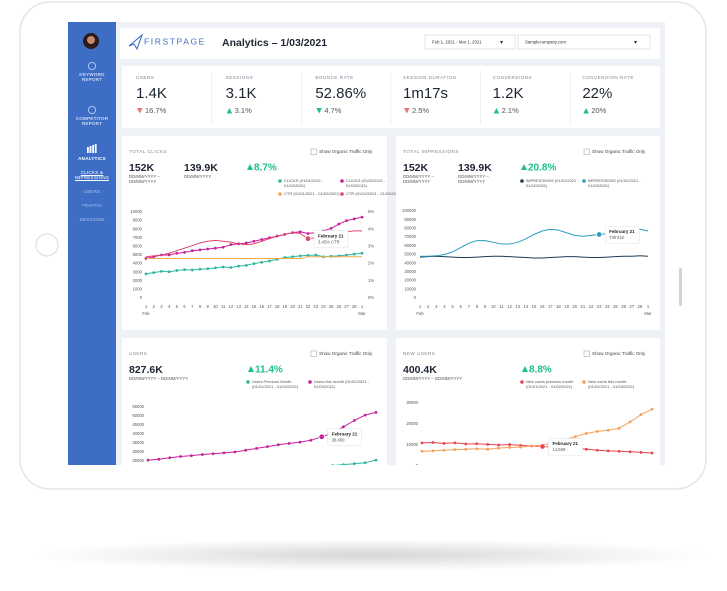 Image resolution: width=727 pixels, height=591 pixels. I want to click on nav-item: COMPETITOR REPORT, so click(92, 121).